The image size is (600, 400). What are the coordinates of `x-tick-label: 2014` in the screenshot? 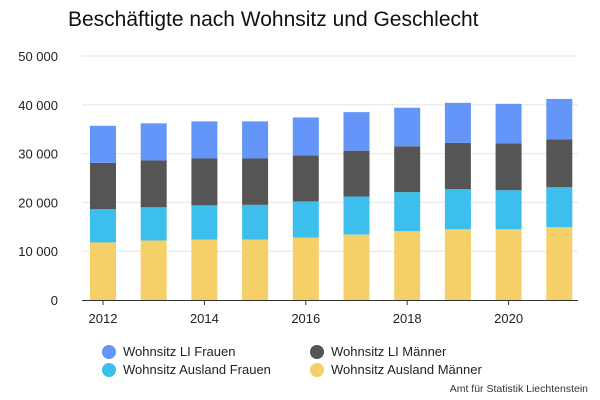 It's located at (204, 318).